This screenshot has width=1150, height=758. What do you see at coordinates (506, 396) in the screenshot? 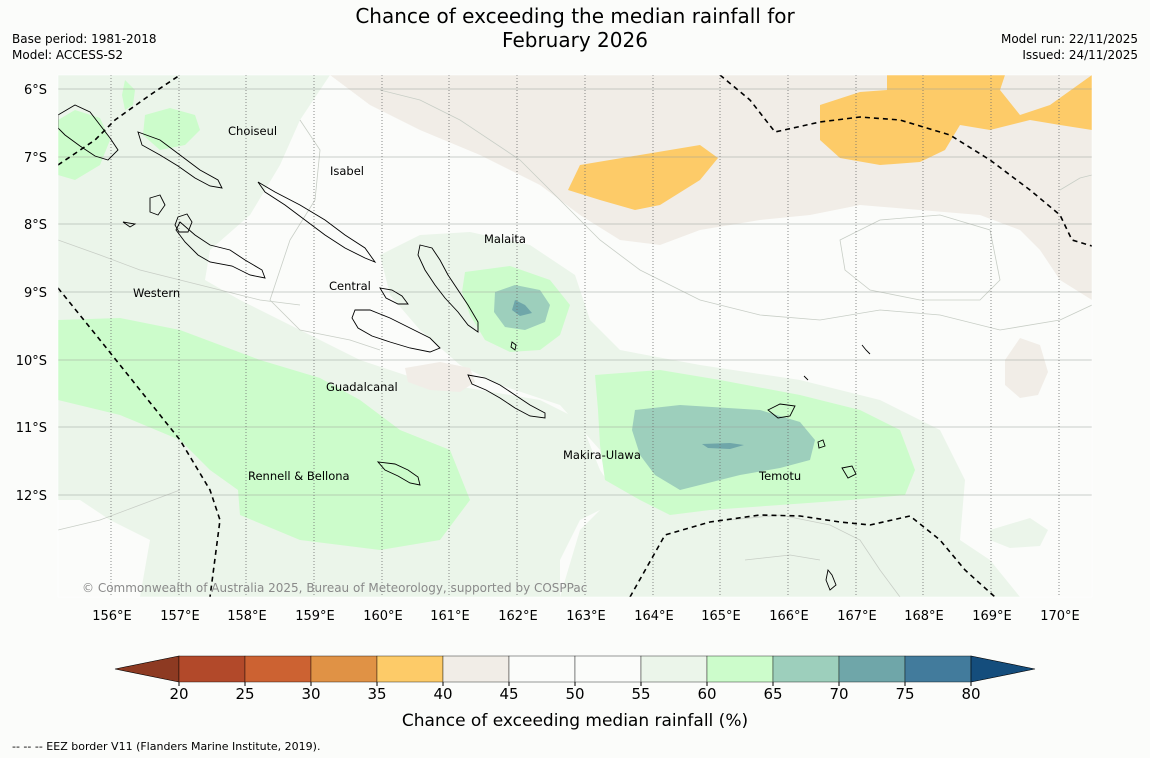
I see `island-makira` at bounding box center [506, 396].